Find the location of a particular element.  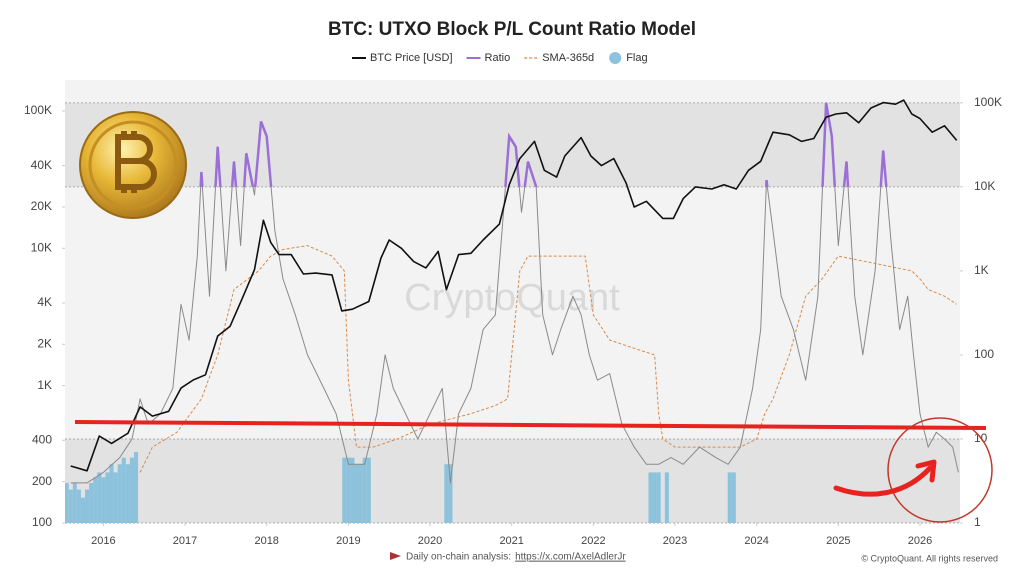

y-tick-label: 10K is located at coordinates (41, 247).